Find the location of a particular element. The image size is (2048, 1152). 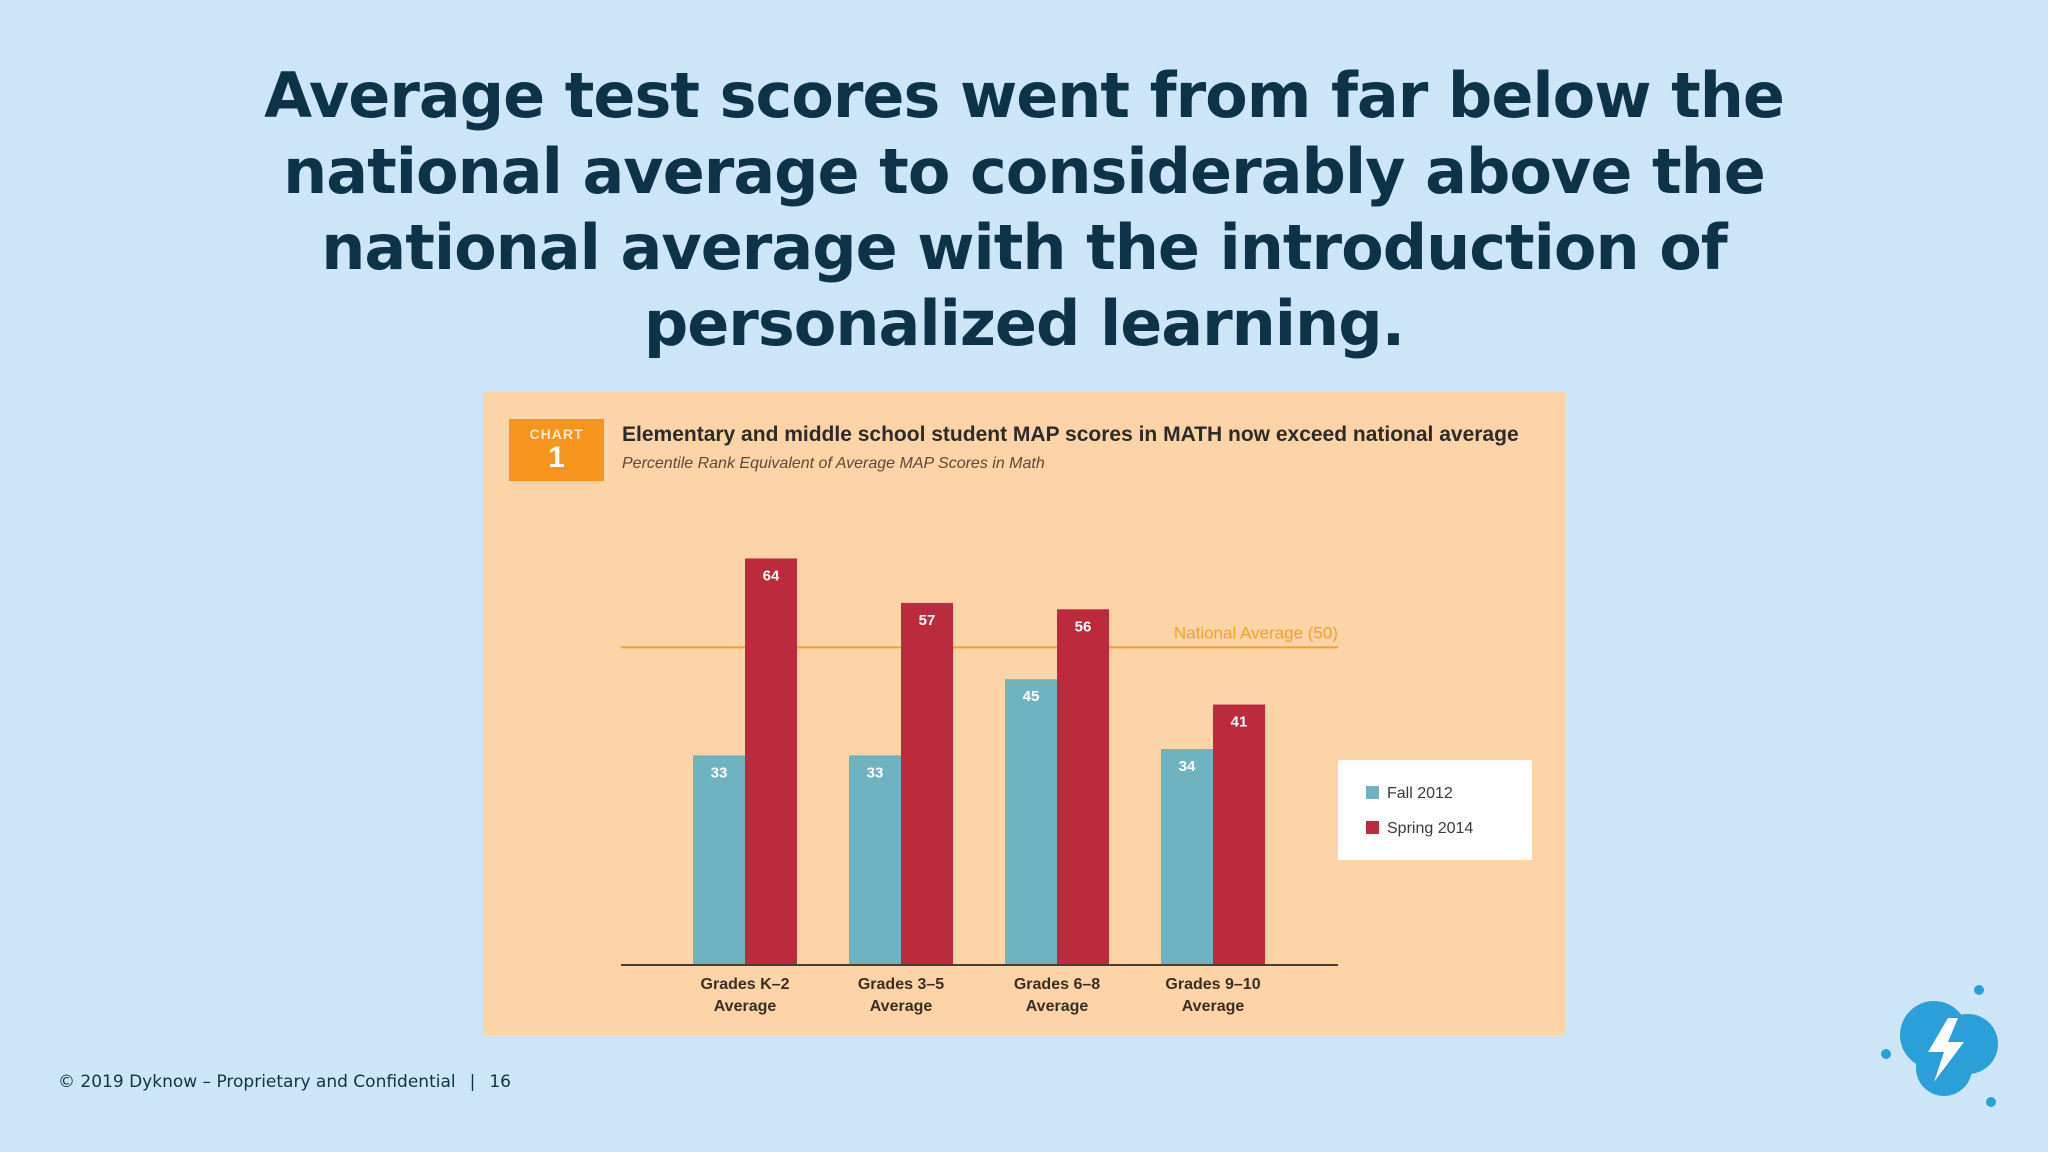

category-label-3-1: Average is located at coordinates (1213, 1006).